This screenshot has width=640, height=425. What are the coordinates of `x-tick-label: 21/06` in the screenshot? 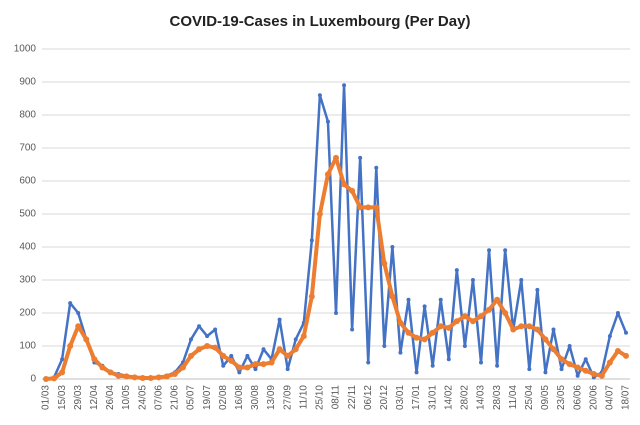 It's located at (175, 397).